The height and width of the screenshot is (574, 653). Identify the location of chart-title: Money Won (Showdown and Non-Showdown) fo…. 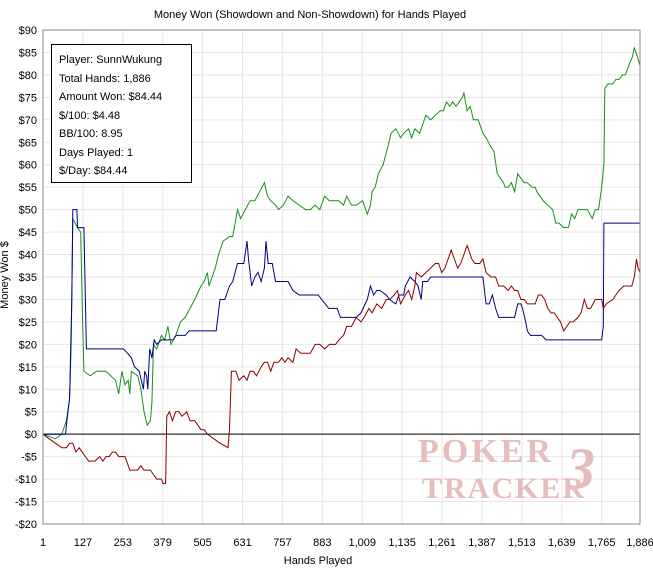
(310, 15).